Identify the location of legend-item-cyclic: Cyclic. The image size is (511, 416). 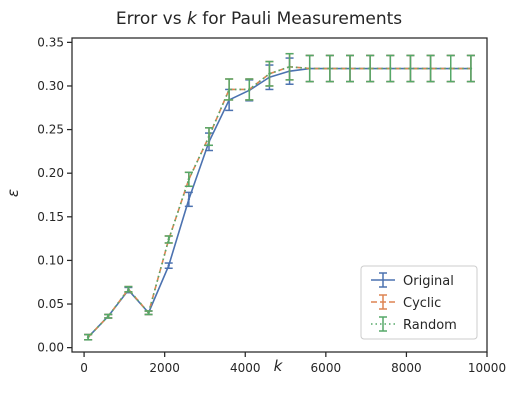
(406, 302).